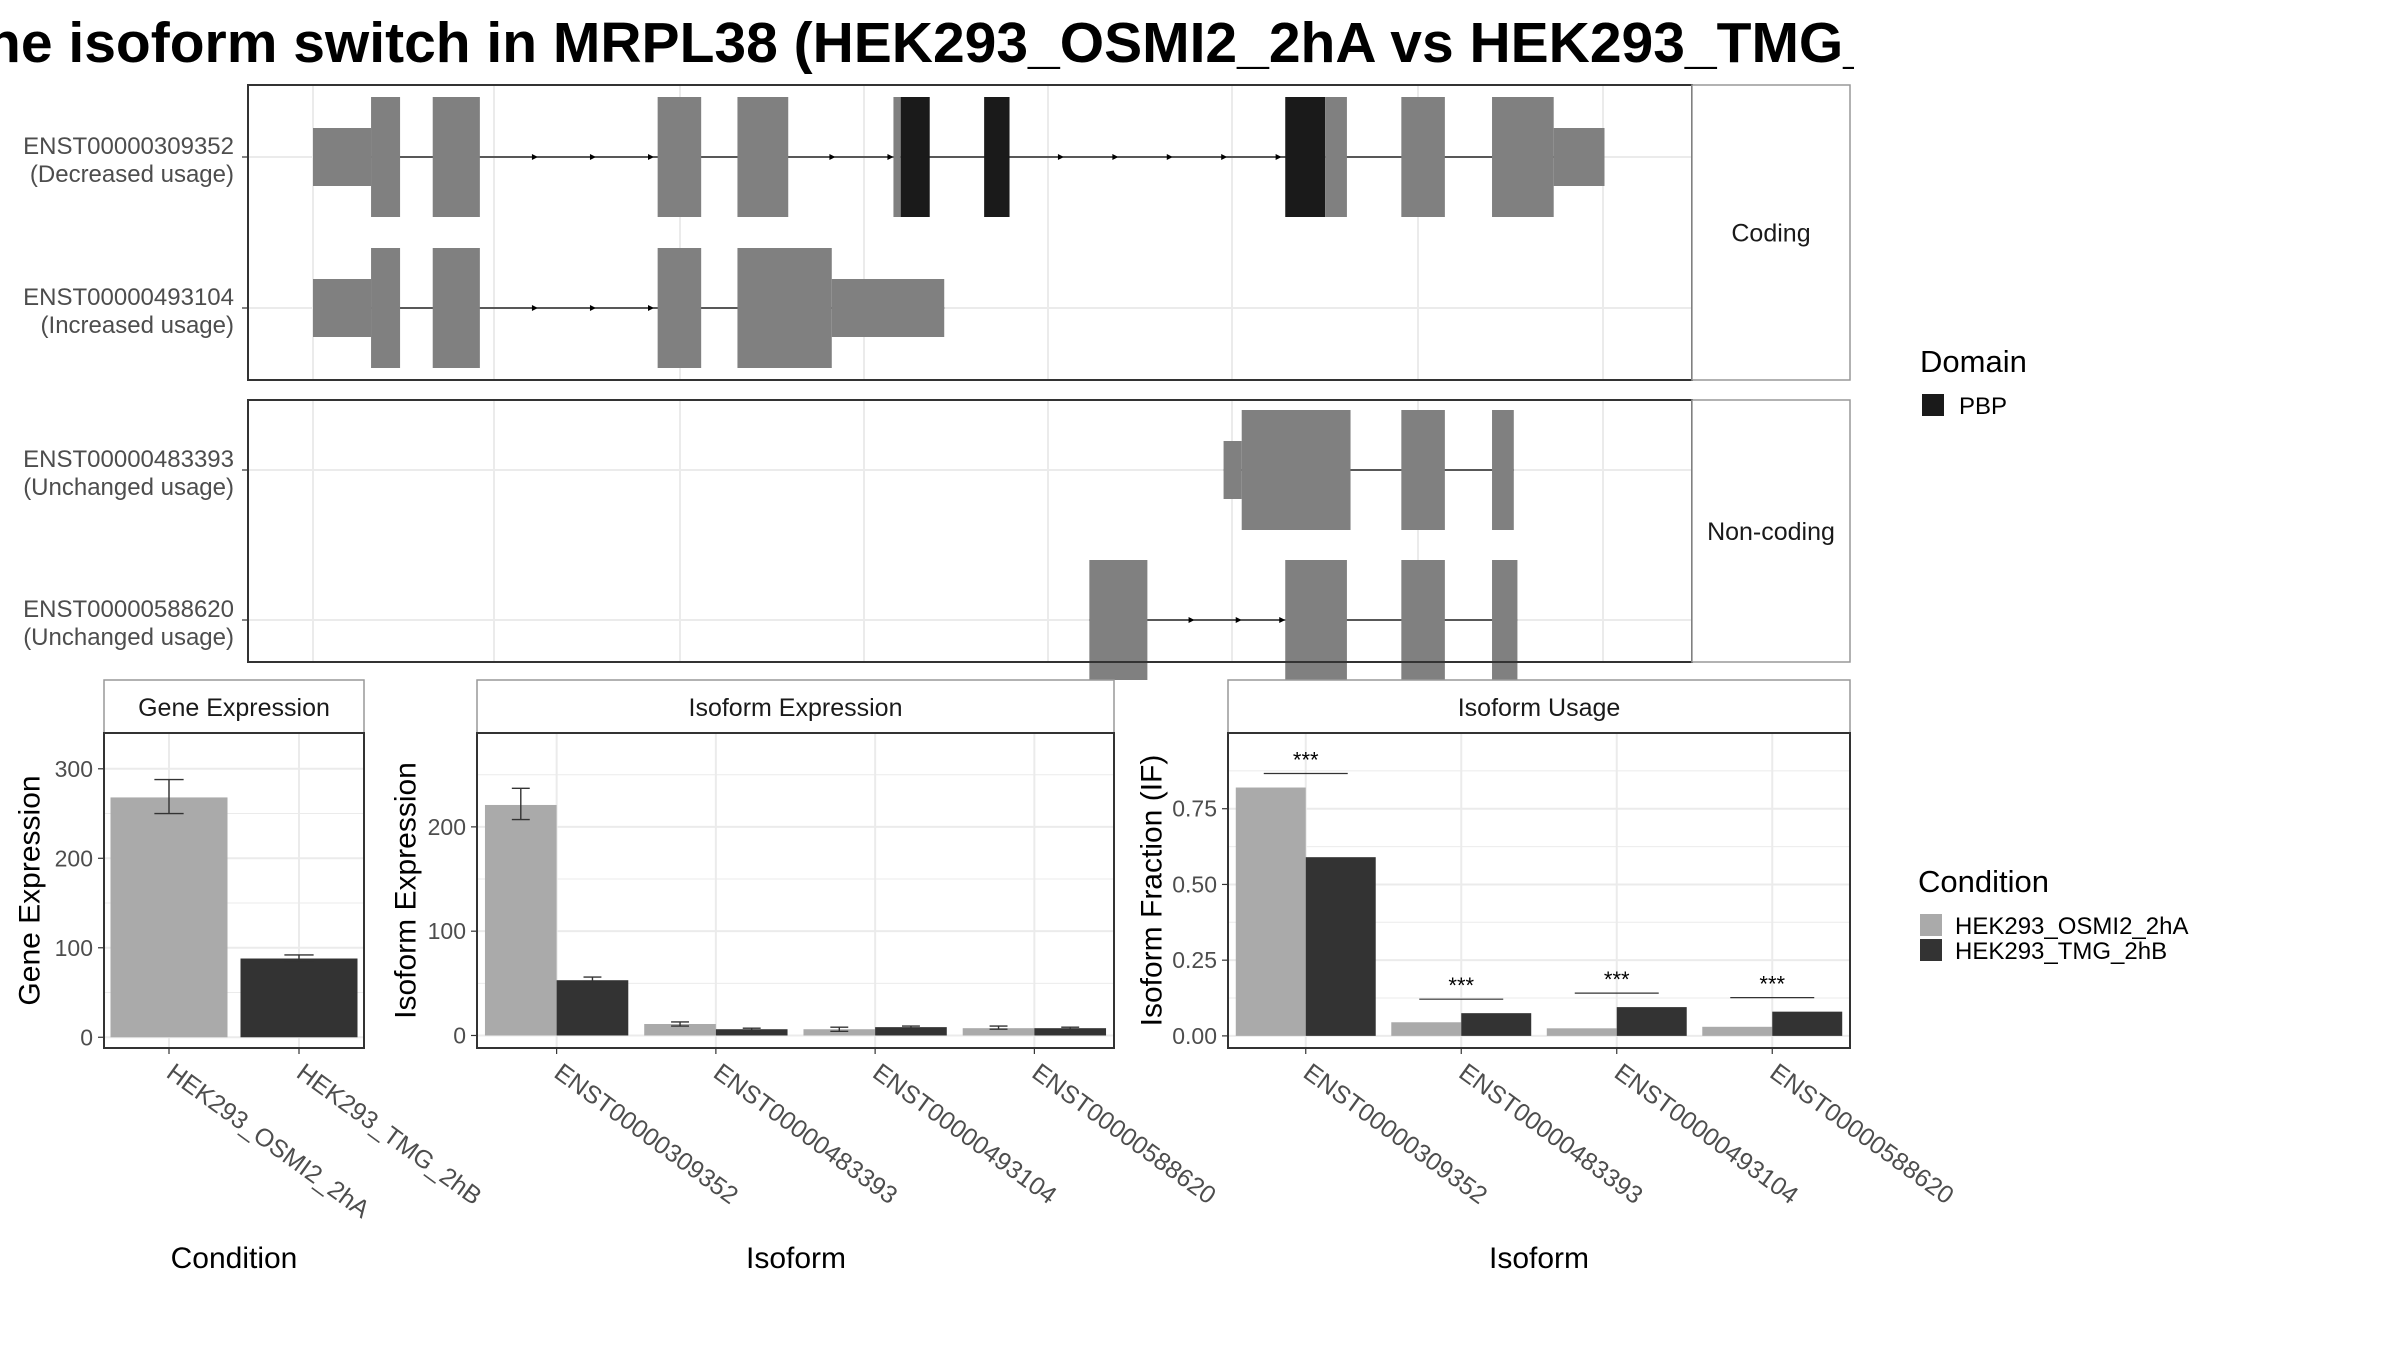 This screenshot has height=1355, width=2400. What do you see at coordinates (128, 297) in the screenshot?
I see `transcript-id-label: ENST00000493104` at bounding box center [128, 297].